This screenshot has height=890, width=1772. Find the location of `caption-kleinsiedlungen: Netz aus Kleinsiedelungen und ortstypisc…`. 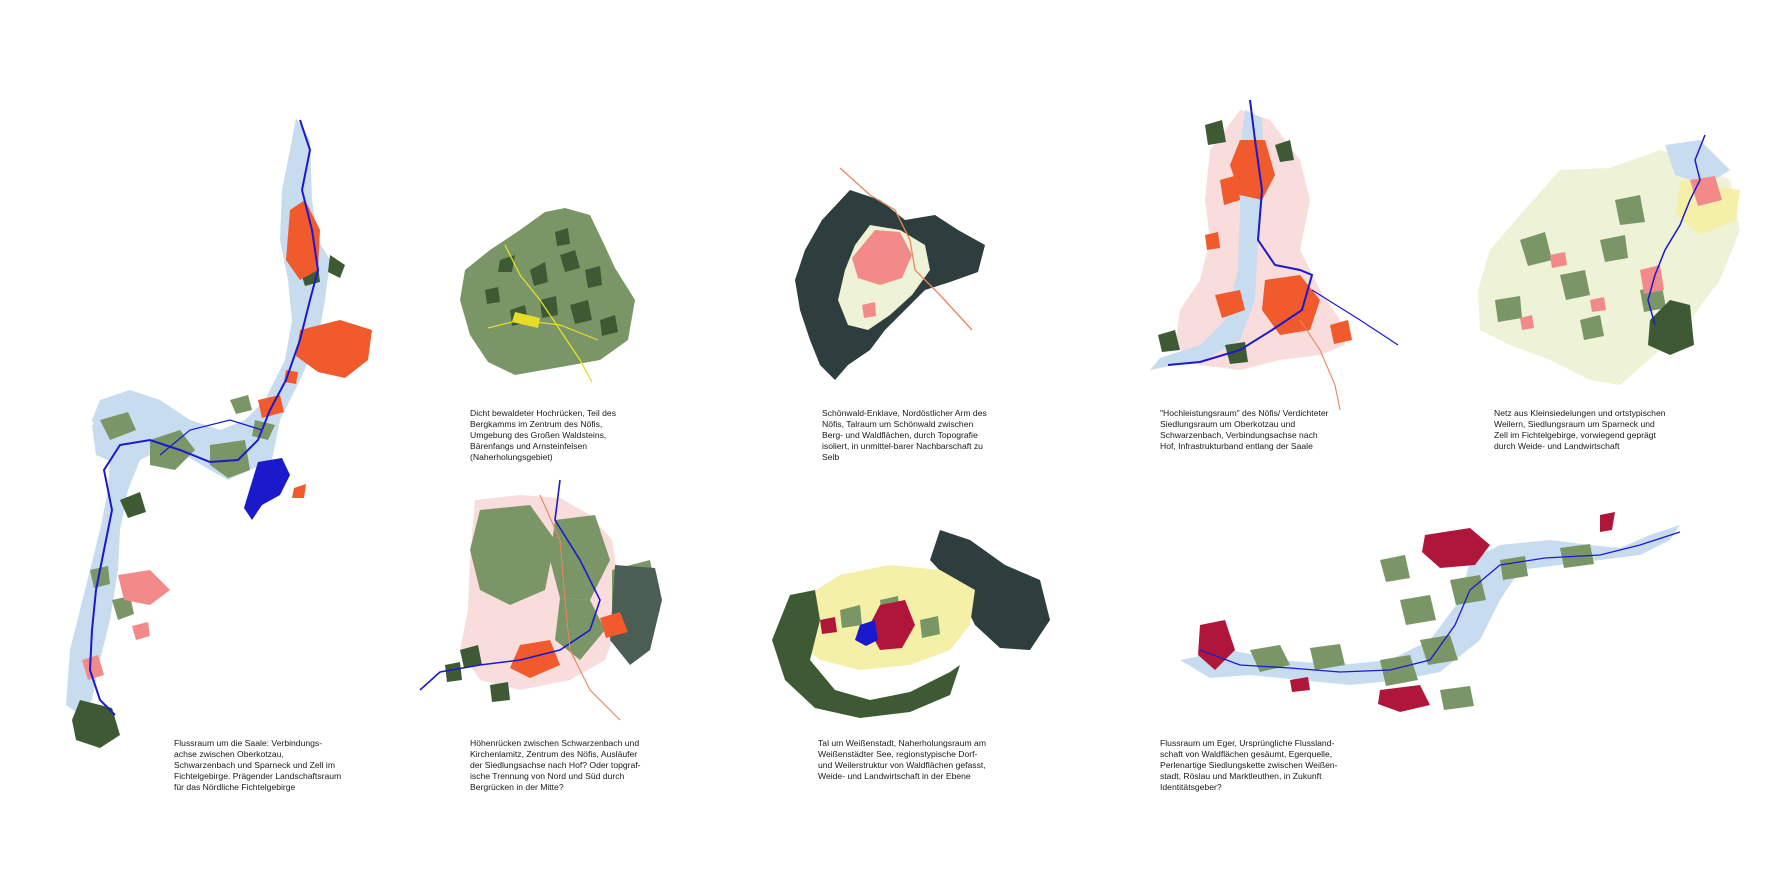

caption-kleinsiedlungen: Netz aus Kleinsiedelungen und ortstypisc… is located at coordinates (1580, 429).